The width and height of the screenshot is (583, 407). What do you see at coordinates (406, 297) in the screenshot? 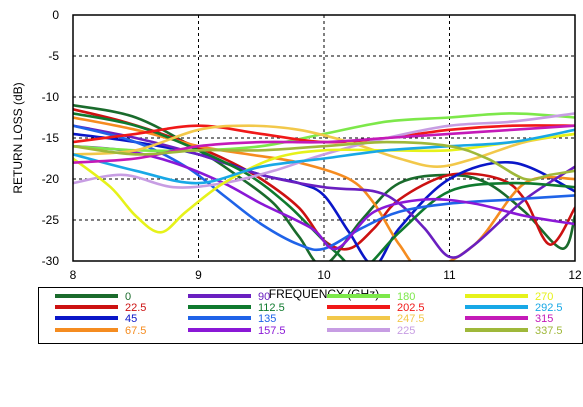
I see `legend-label-180: 180` at bounding box center [406, 297].